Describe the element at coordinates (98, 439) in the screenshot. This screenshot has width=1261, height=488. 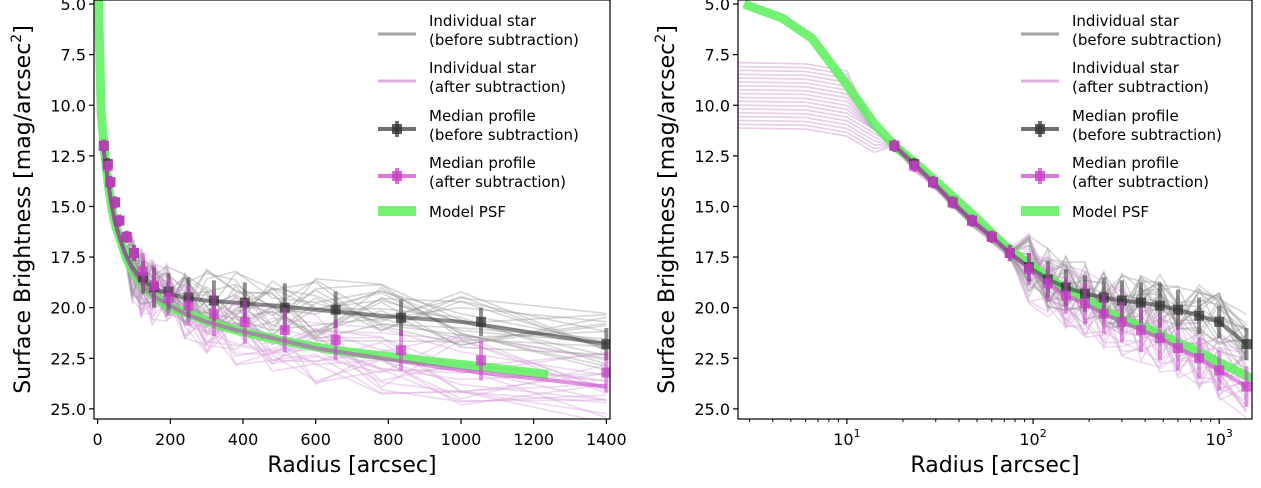
I see `x-tick-label: 0` at that location.